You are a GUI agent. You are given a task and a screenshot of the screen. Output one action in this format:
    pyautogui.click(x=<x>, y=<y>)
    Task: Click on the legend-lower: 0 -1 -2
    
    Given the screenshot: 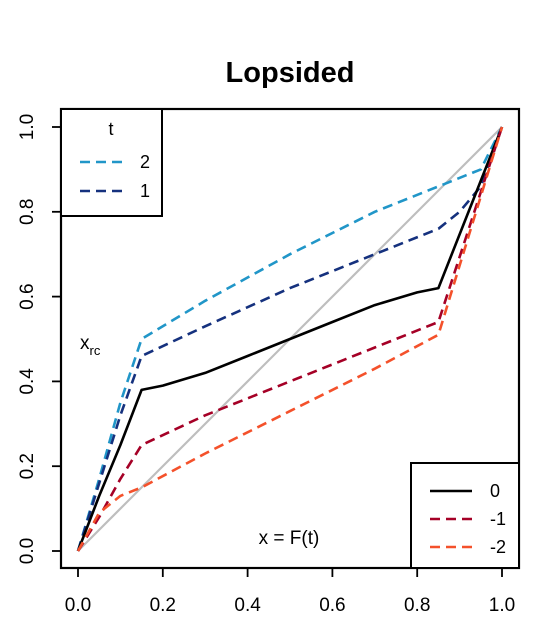 What is the action you would take?
    pyautogui.click(x=465, y=515)
    